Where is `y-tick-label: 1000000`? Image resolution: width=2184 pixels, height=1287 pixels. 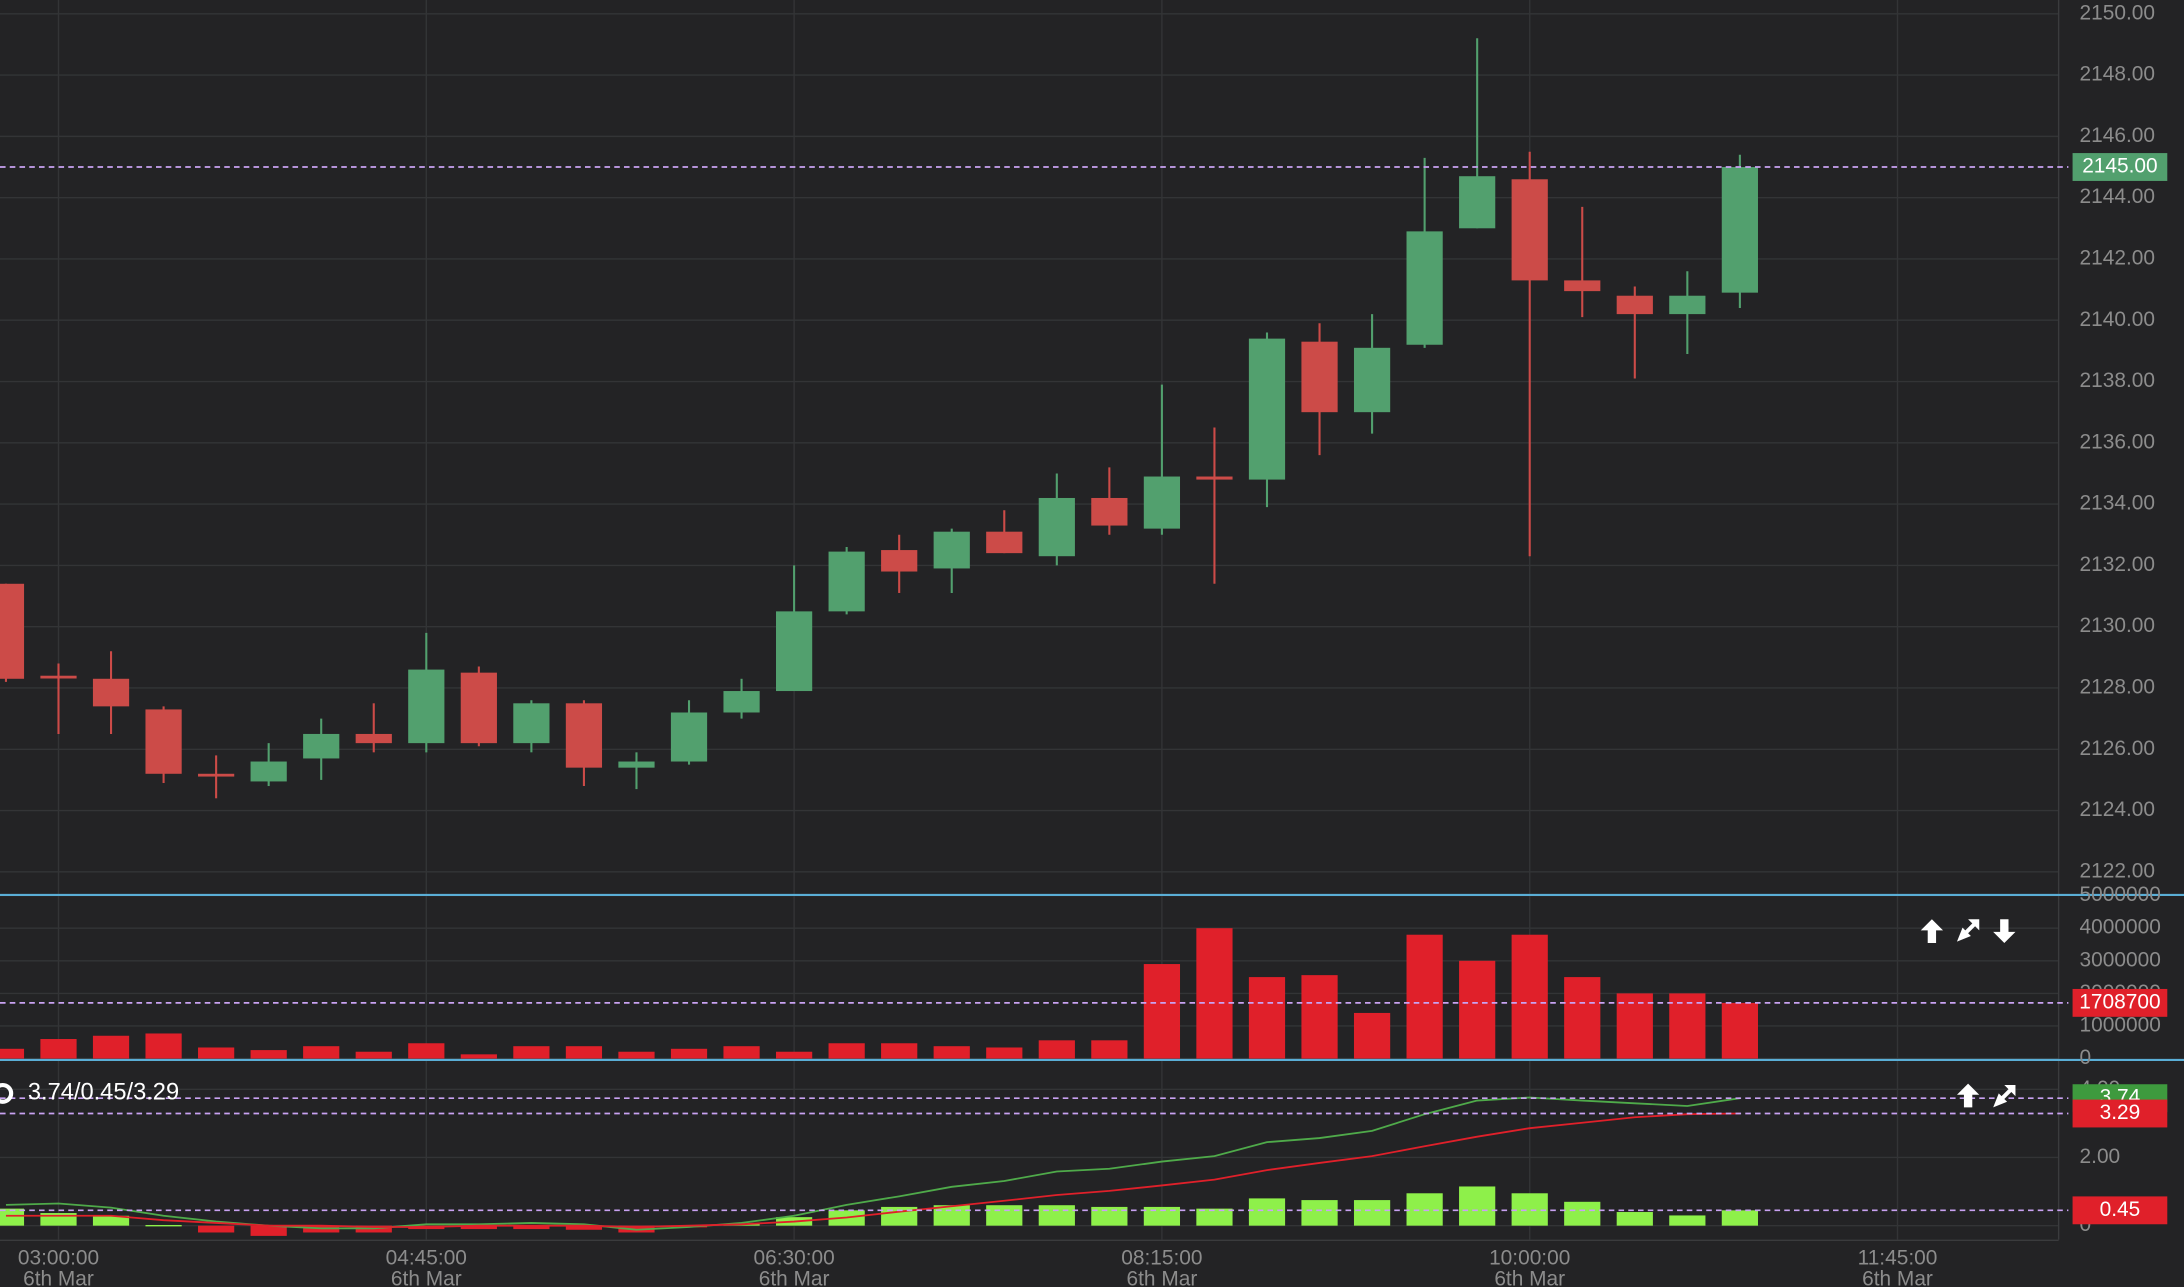
y-tick-label: 1000000 is located at coordinates (2120, 1024).